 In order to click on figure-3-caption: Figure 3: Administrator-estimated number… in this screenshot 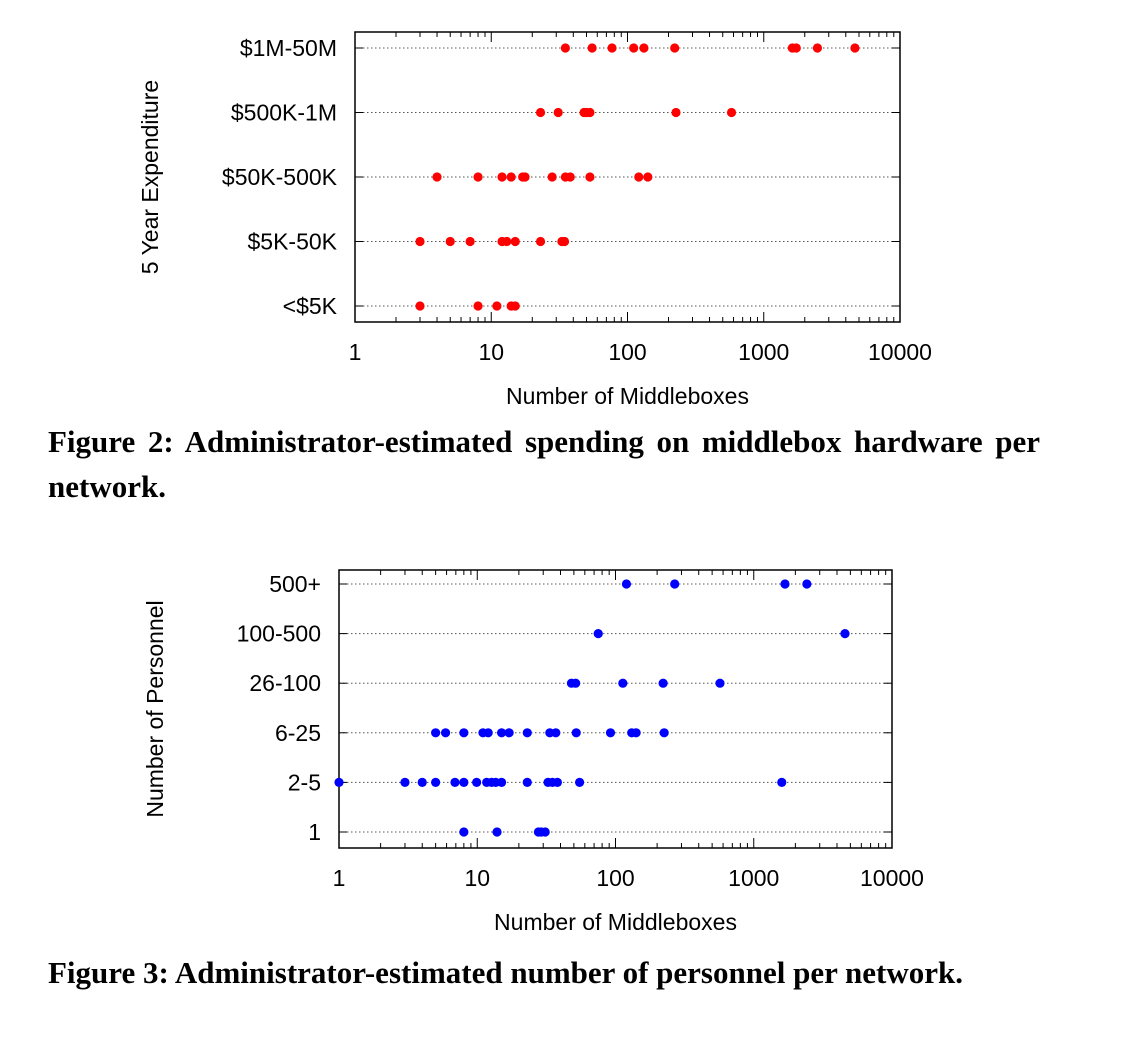, I will do `click(505, 972)`.